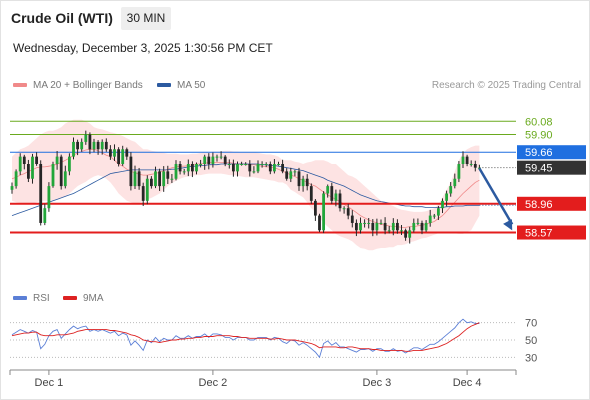  What do you see at coordinates (263, 379) in the screenshot?
I see `time-axis: Dec 1 Dec 2 Dec 3 Dec 4` at bounding box center [263, 379].